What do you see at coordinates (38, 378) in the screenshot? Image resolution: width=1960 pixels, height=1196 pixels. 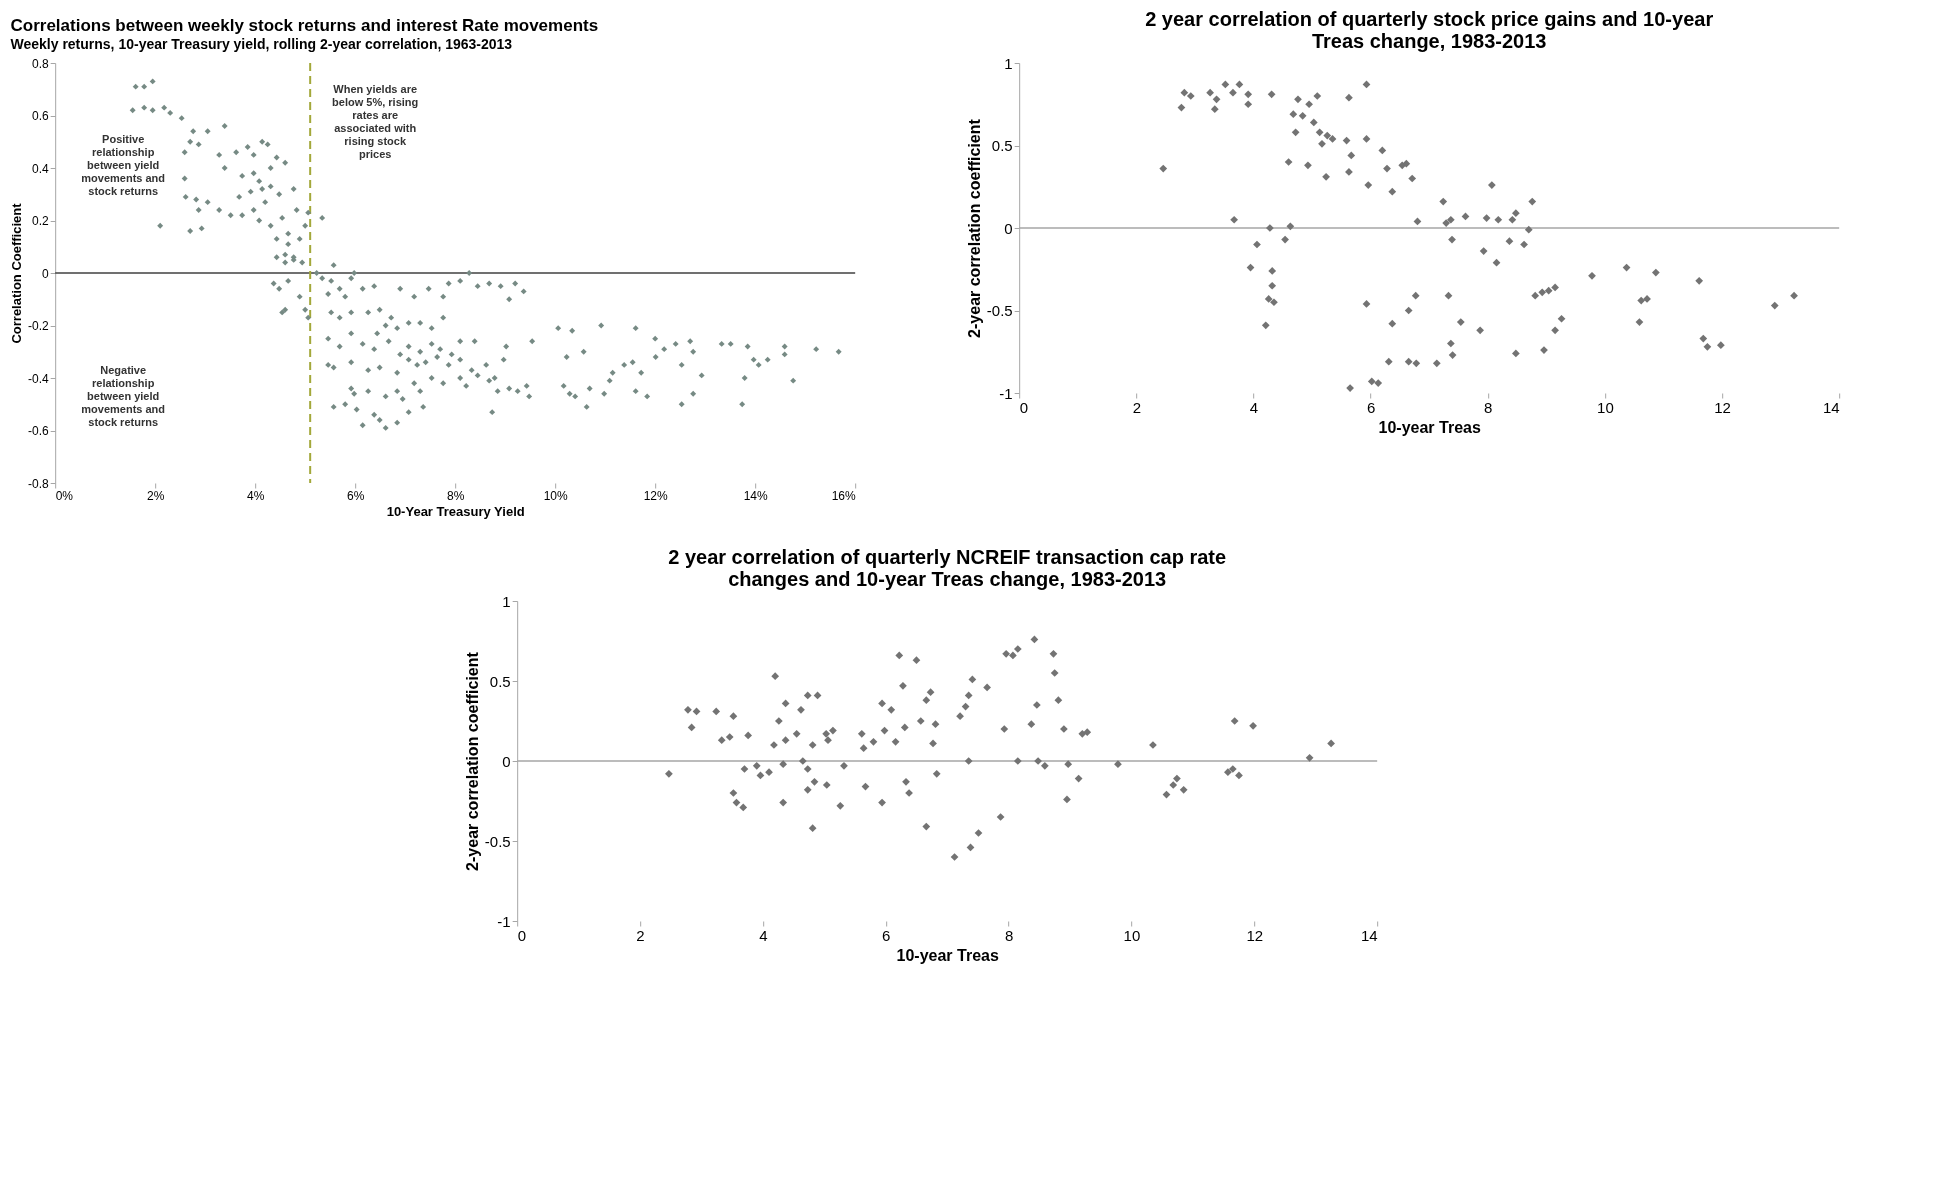 I see `y-tick-label: -0.4` at bounding box center [38, 378].